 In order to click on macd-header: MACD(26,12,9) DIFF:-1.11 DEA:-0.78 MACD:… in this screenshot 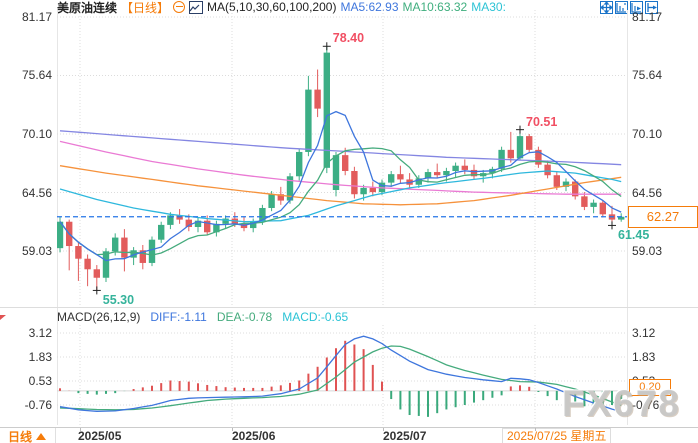, I will do `click(202, 317)`.